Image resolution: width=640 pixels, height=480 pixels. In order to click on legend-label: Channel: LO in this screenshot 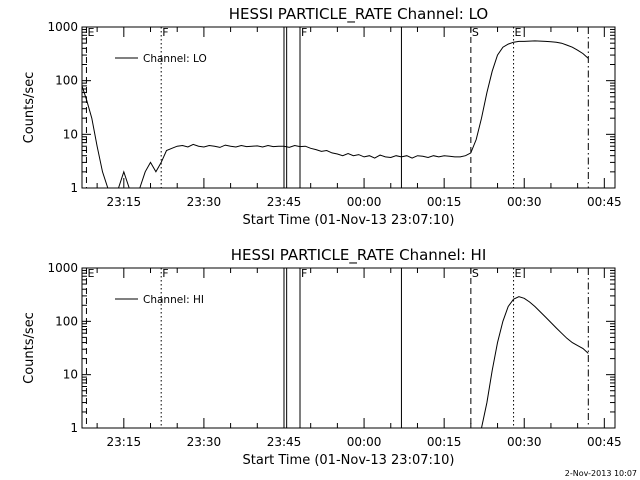, I will do `click(175, 59)`.